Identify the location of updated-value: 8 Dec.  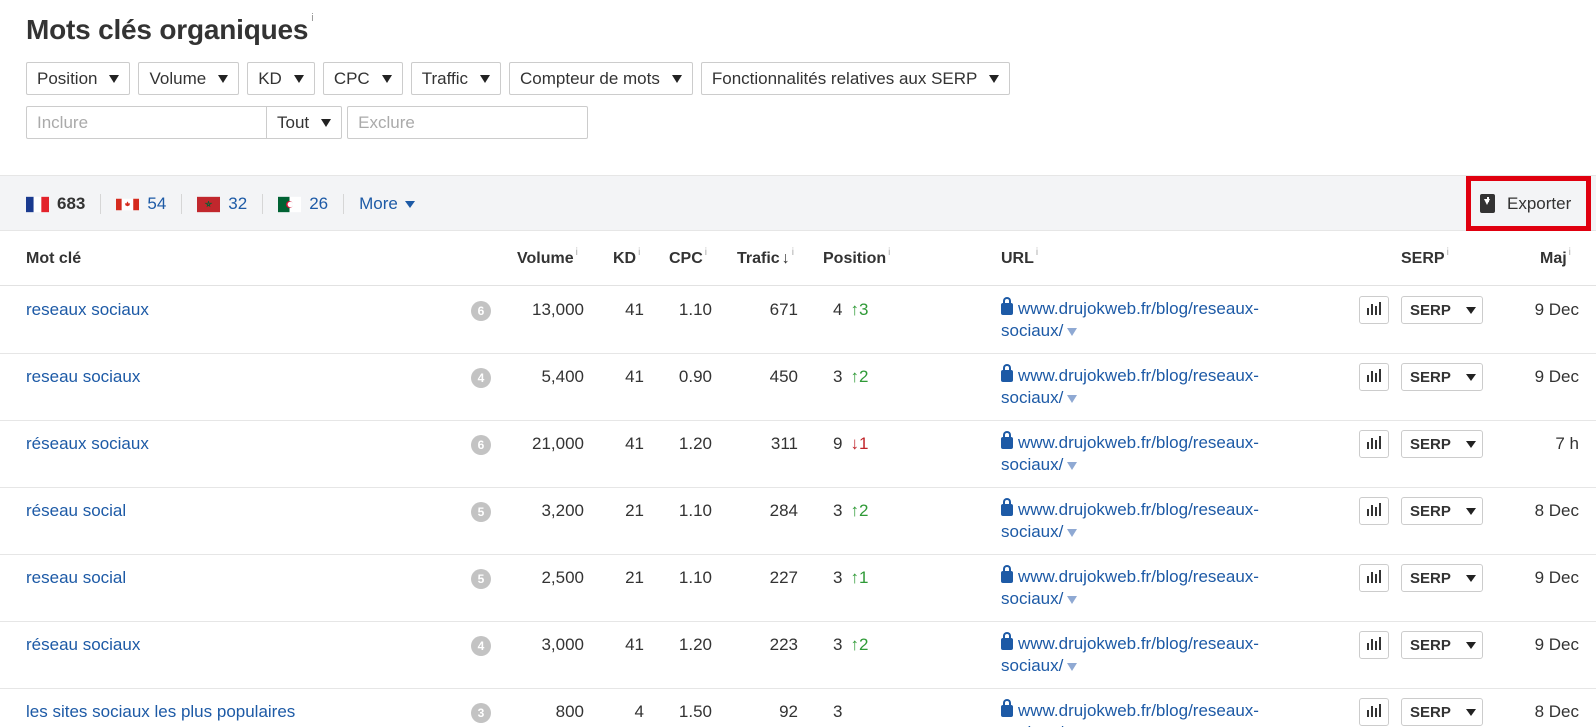
(1556, 711).